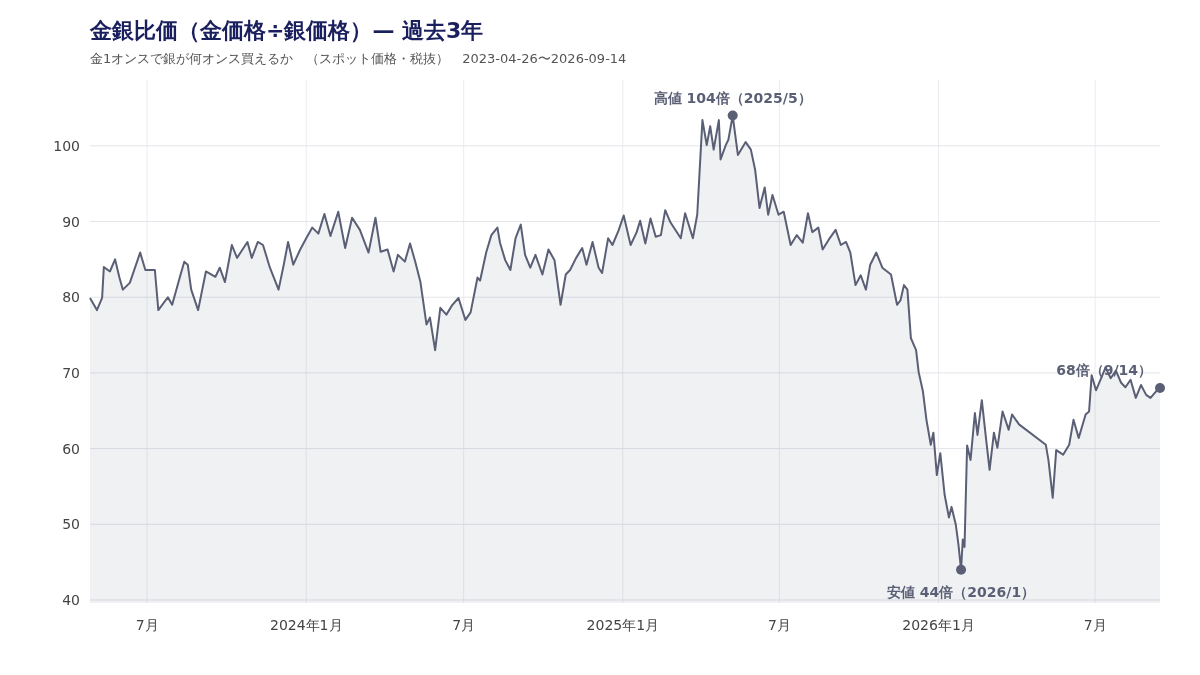 The image size is (1200, 675). I want to click on y-tick-label: 70, so click(71, 372).